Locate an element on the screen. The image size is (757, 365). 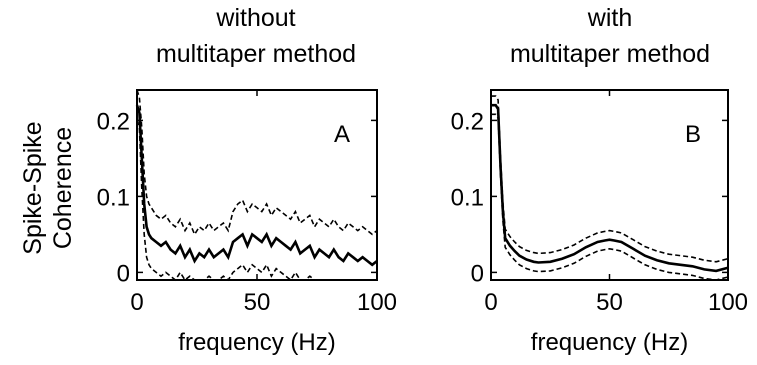
panel-a-ytick-label-0: 0 is located at coordinates (123, 273).